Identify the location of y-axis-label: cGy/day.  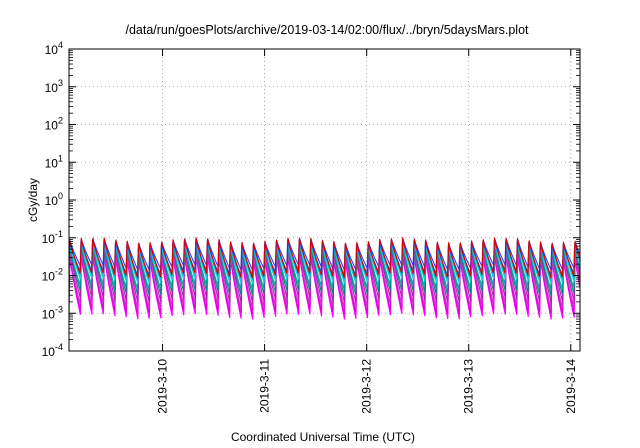
(33, 200).